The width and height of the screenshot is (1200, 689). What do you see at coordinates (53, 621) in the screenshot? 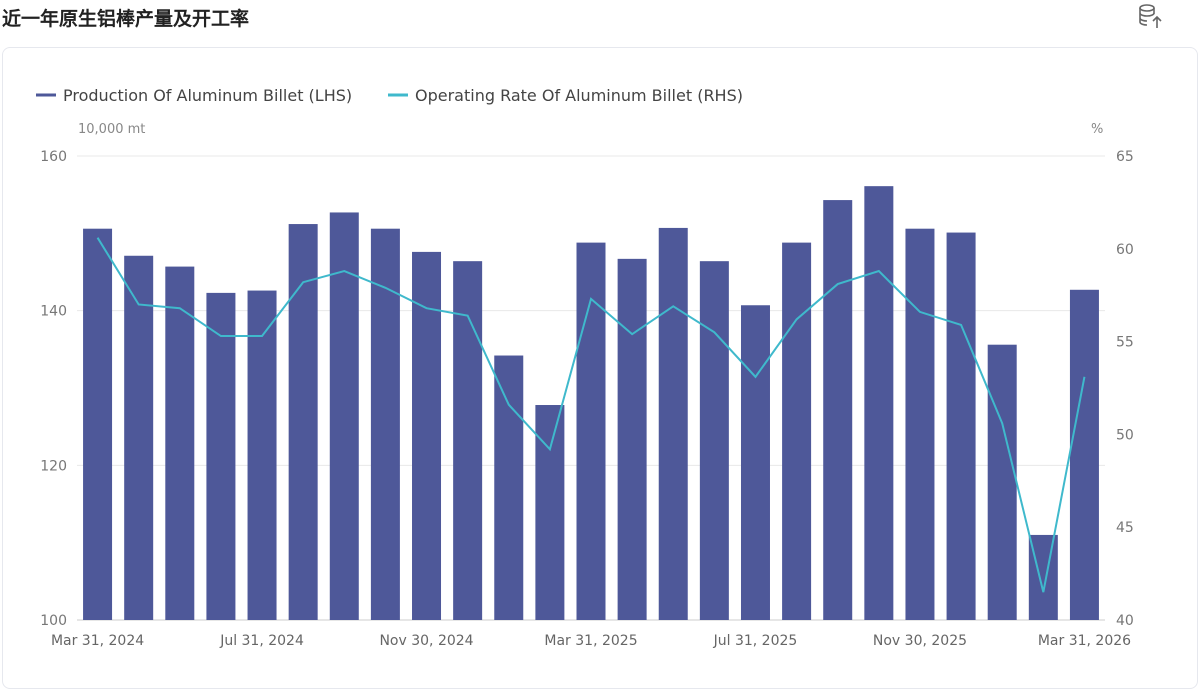
I see `left-tick-label: 100` at bounding box center [53, 621].